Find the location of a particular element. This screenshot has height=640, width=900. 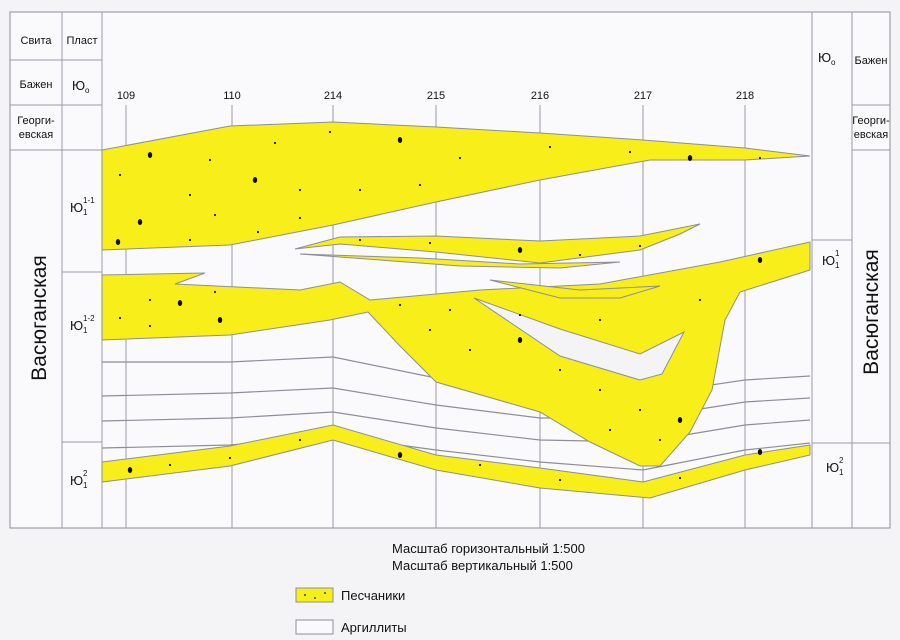

index-sup: 1-1 is located at coordinates (89, 200).